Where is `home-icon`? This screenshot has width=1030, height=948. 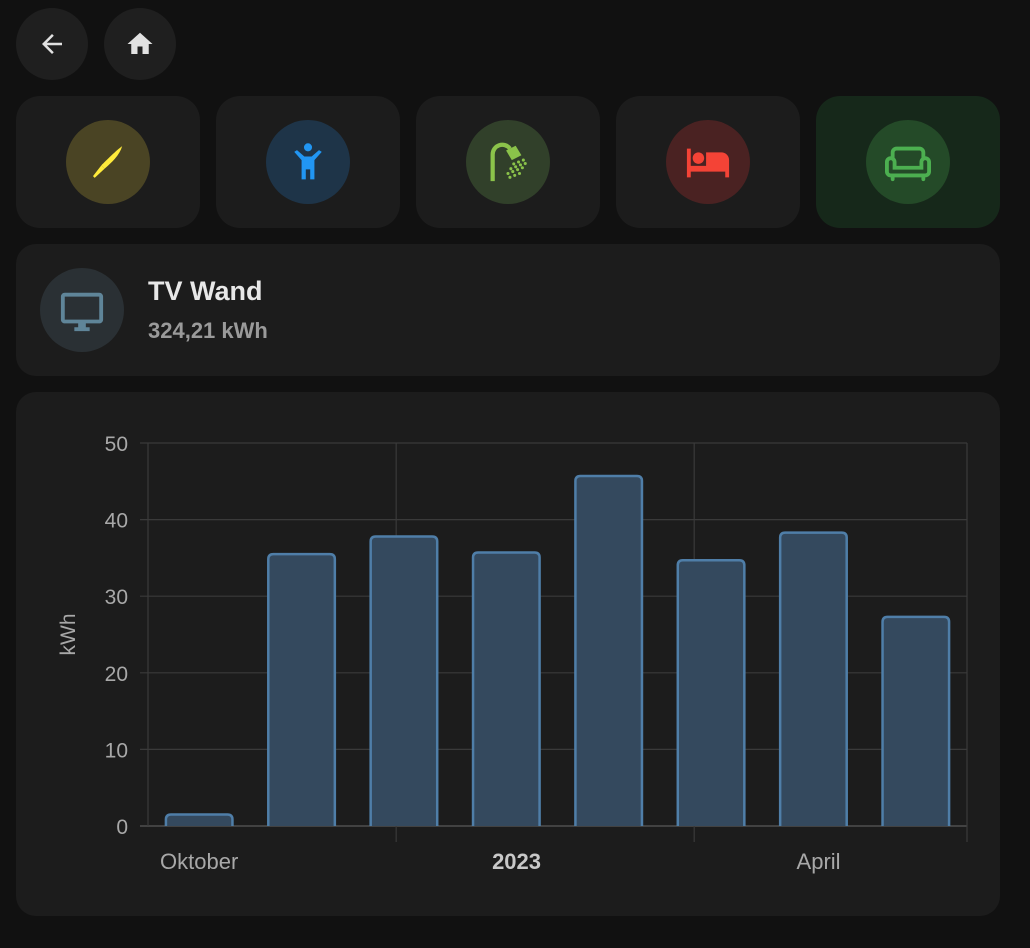
home-icon is located at coordinates (140, 43).